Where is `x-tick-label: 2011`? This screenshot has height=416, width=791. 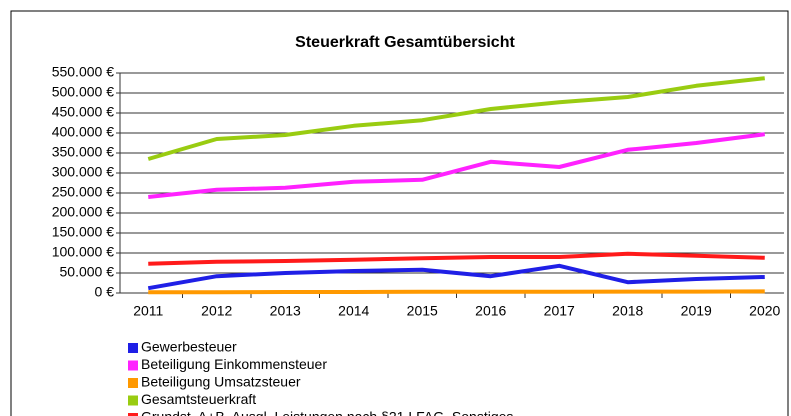
x-tick-label: 2011 is located at coordinates (148, 311).